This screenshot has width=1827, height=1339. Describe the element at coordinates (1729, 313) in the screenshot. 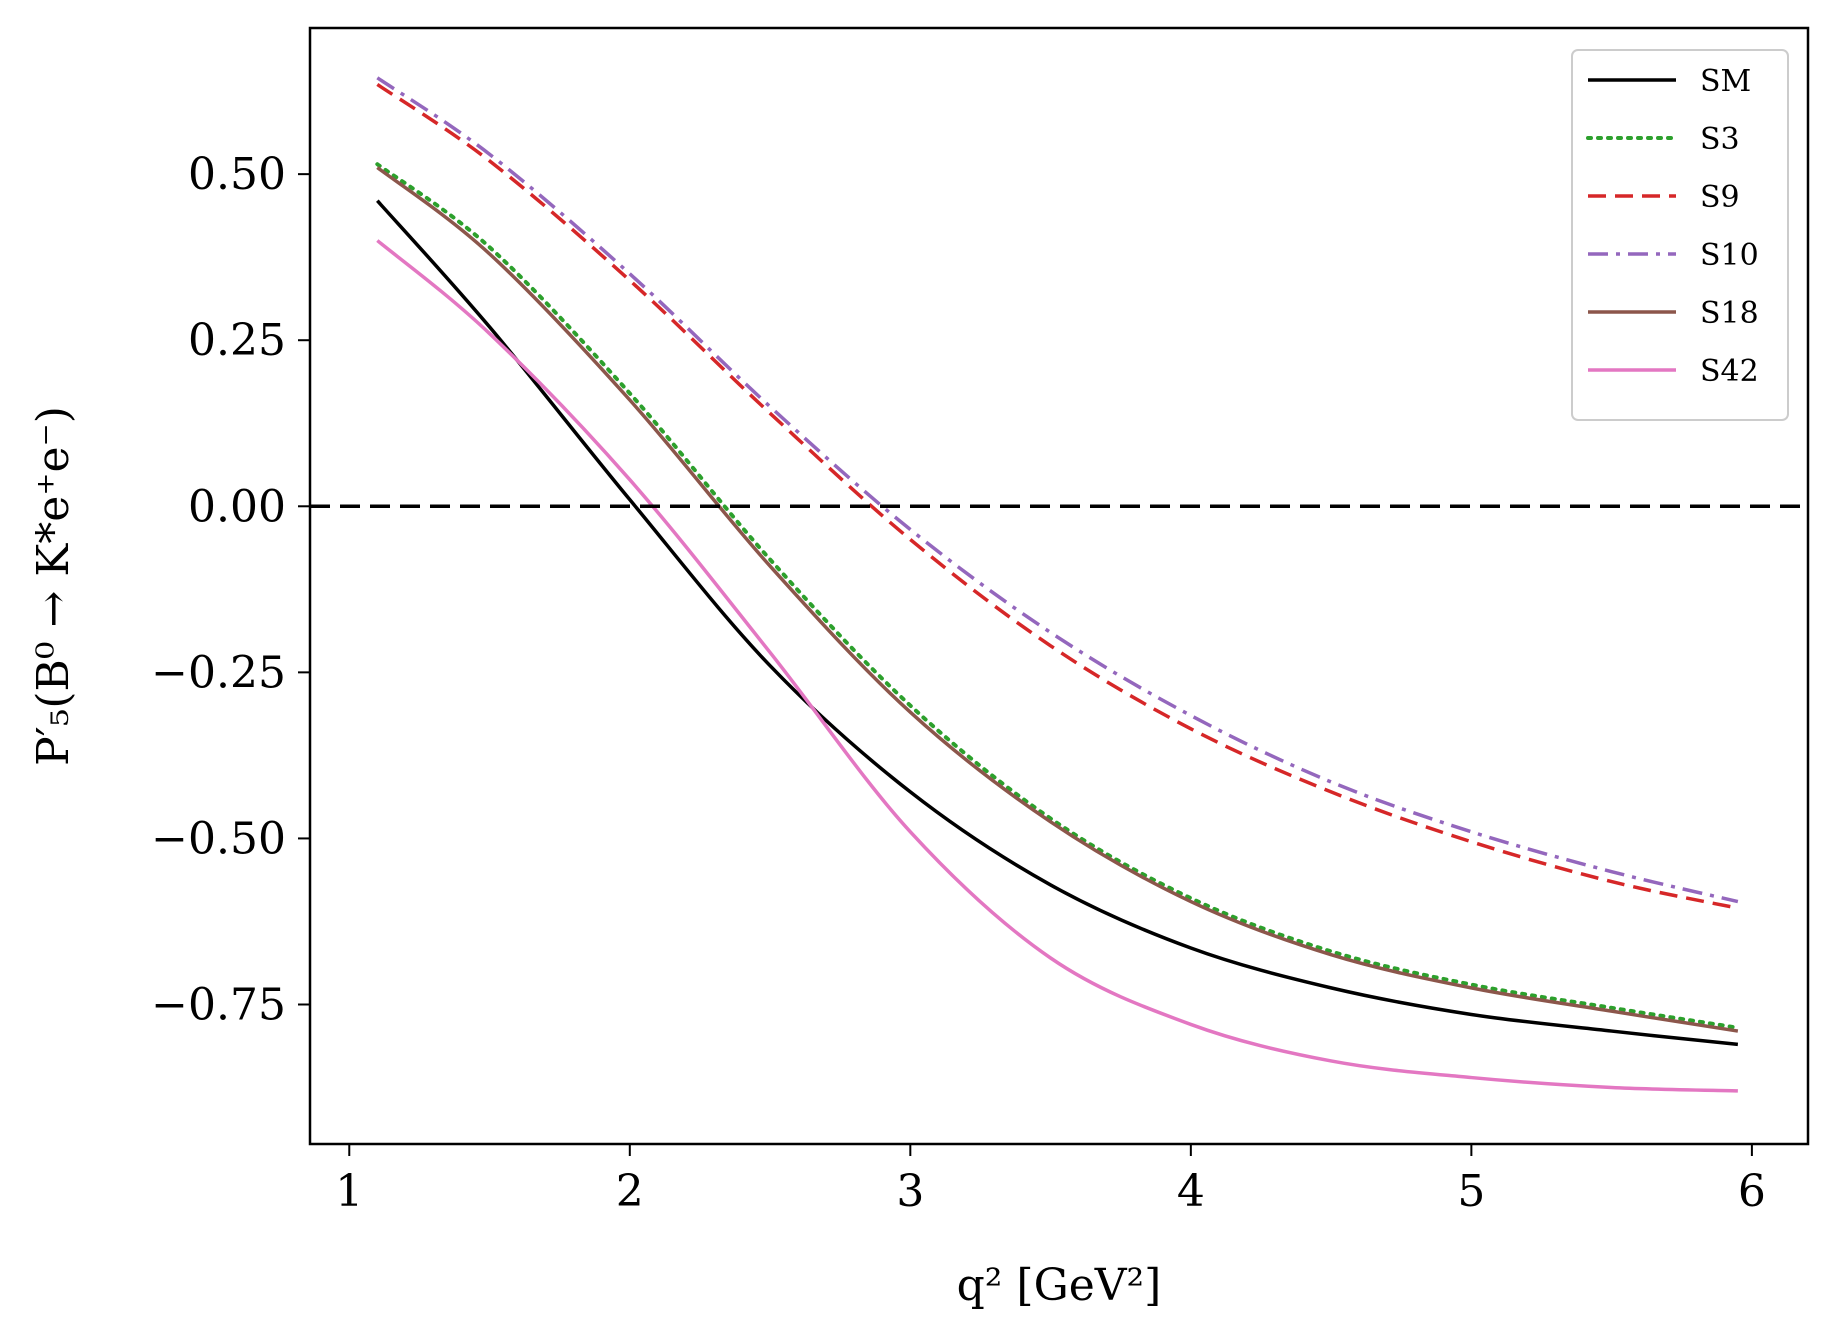

I see `legend-label-s18: S18` at that location.